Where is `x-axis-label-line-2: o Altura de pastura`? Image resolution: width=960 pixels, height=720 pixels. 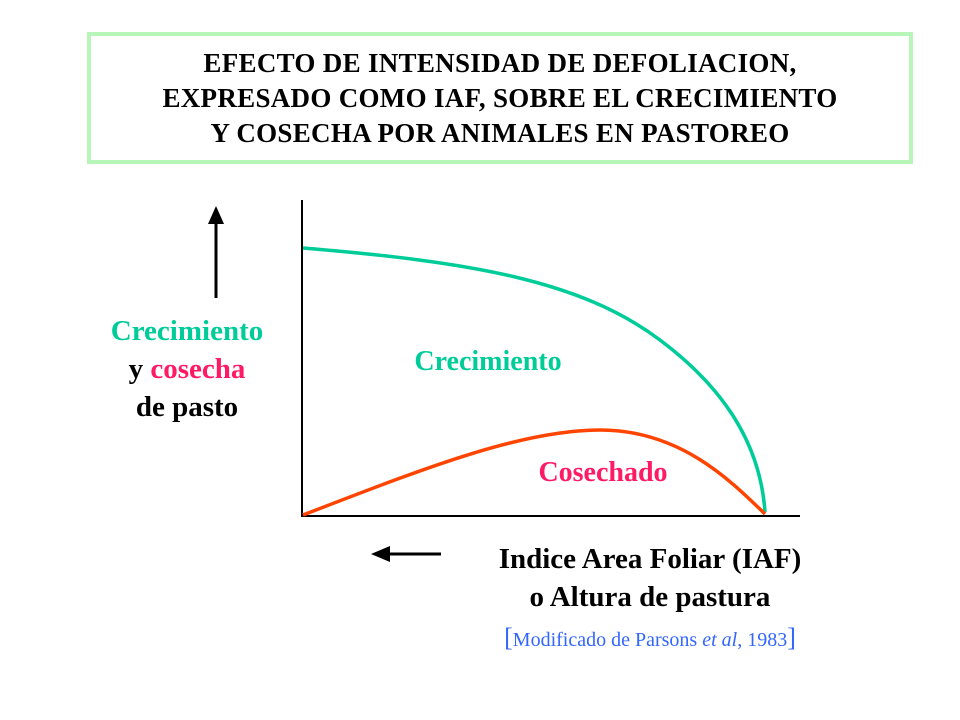 x-axis-label-line-2: o Altura de pastura is located at coordinates (650, 597).